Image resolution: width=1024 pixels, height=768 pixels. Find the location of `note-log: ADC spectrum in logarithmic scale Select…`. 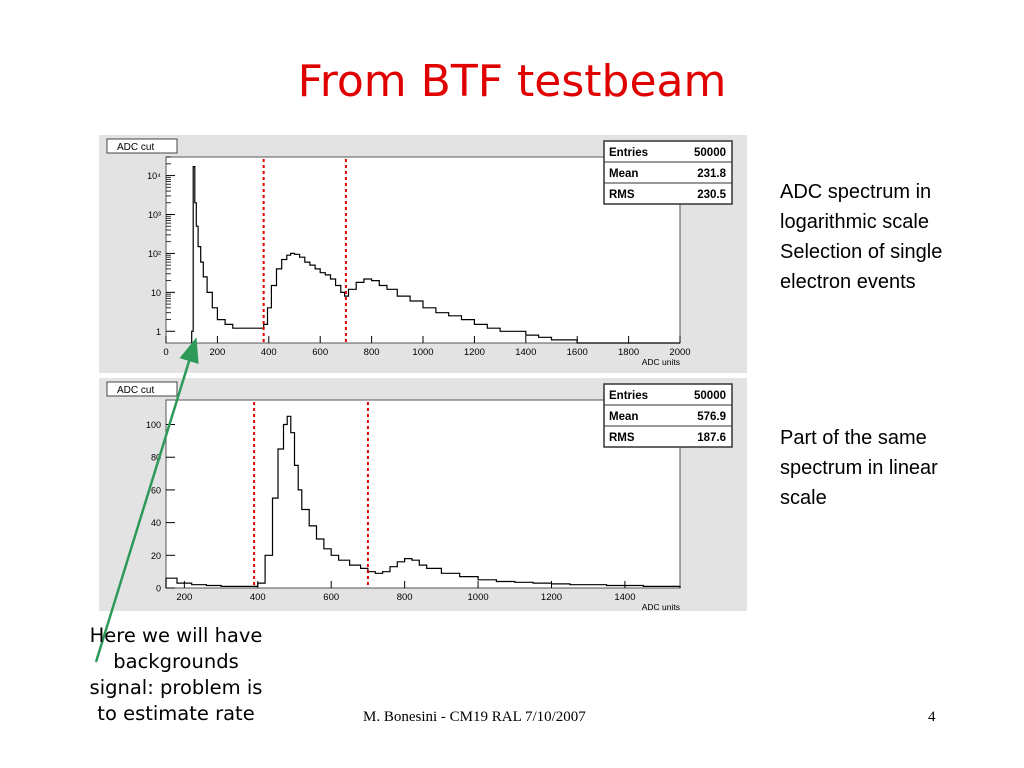

note-log: ADC spectrum in logarithmic scale Select… is located at coordinates (861, 237).